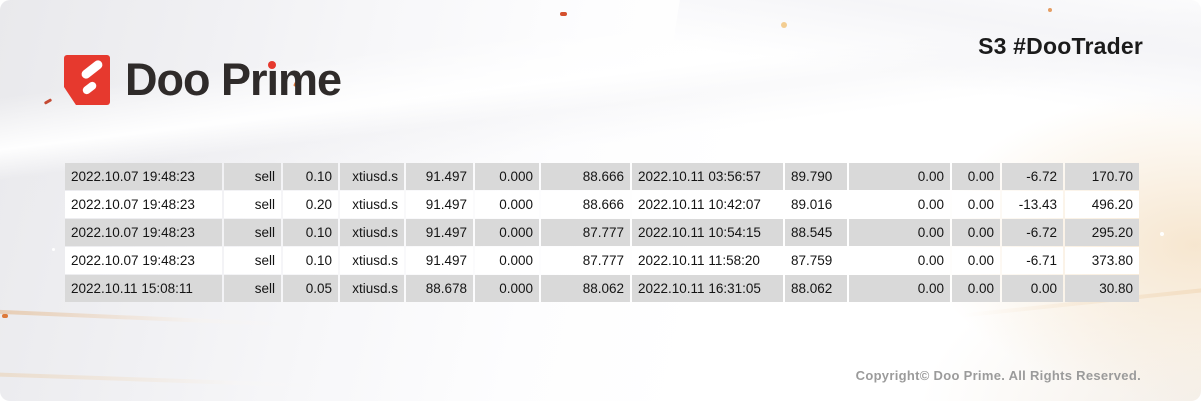  Describe the element at coordinates (816, 176) in the screenshot. I see `cell-close-price: 89.790` at that location.